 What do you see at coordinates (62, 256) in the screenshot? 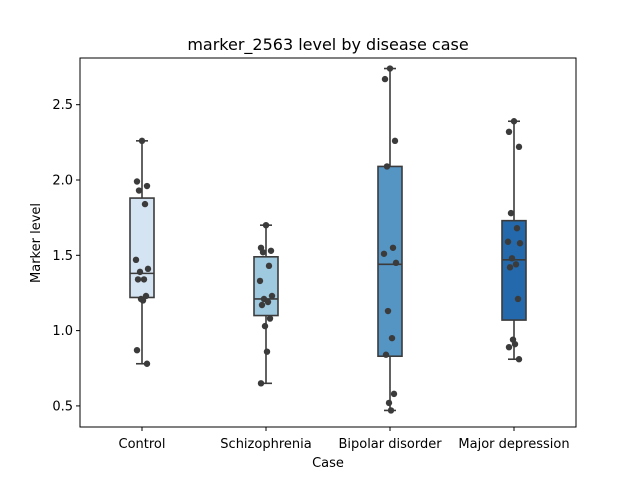
I see `y-tick-label: 1.5` at bounding box center [62, 256].